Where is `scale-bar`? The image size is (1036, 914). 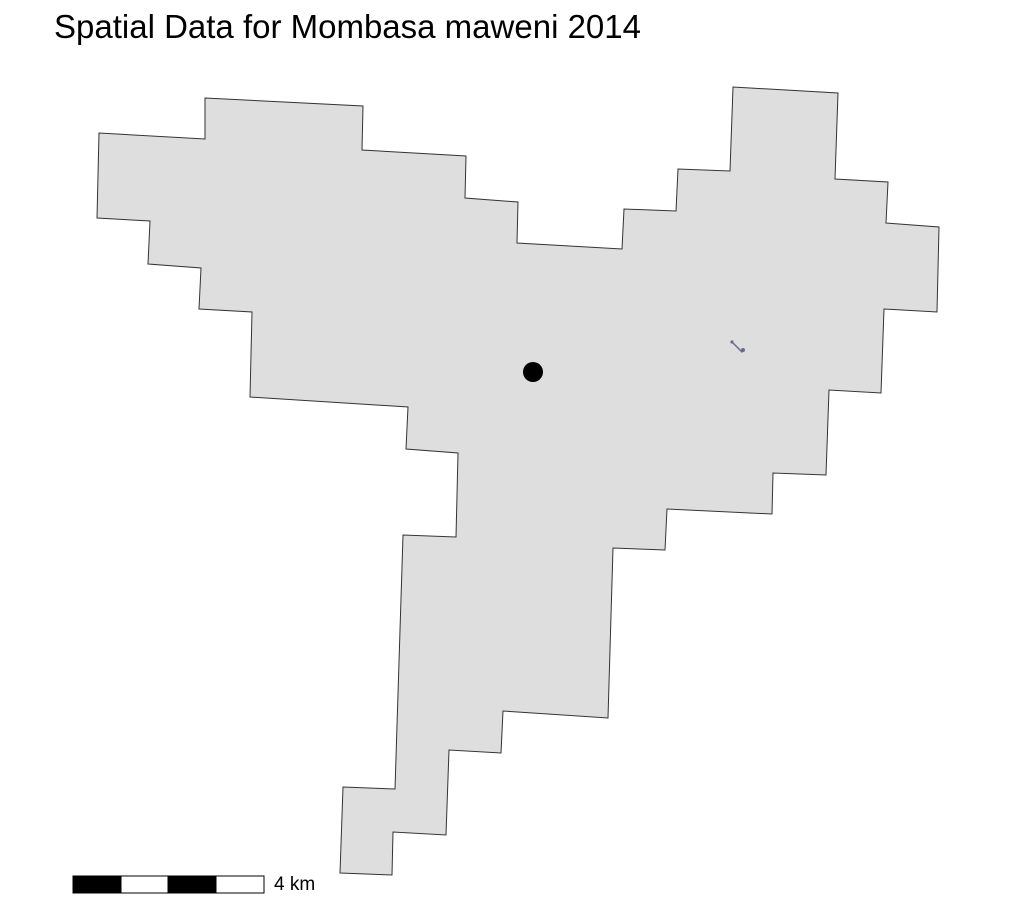
scale-bar is located at coordinates (168, 884).